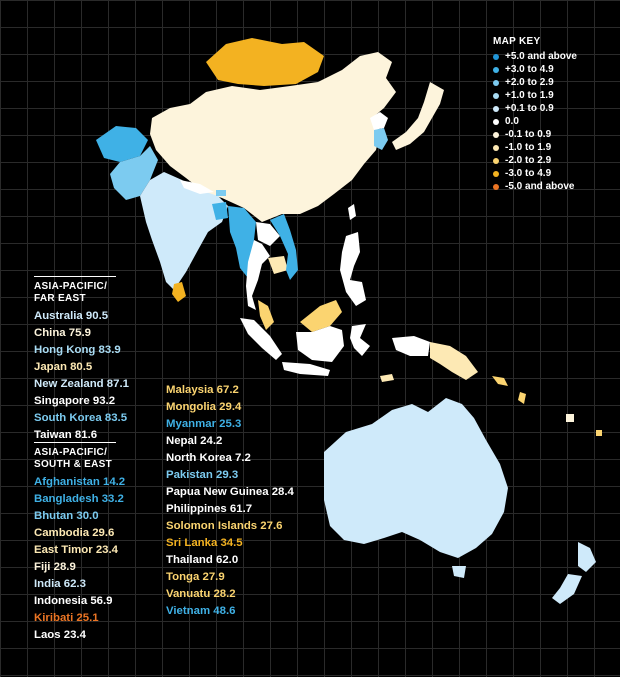  What do you see at coordinates (81, 384) in the screenshot?
I see `country-score: New Zealand 87.1` at bounding box center [81, 384].